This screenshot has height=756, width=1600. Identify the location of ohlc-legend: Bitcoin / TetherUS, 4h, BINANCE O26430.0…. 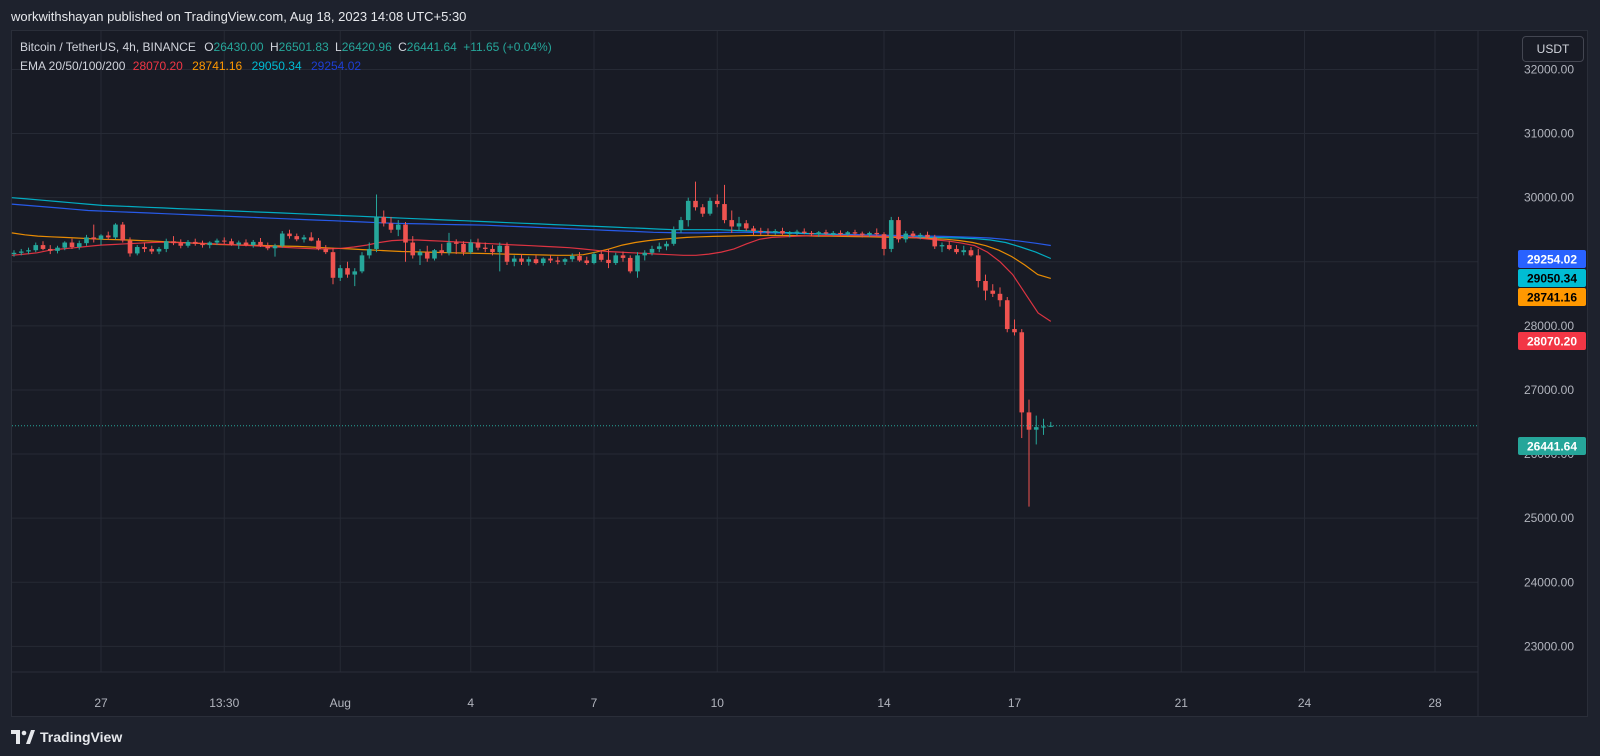
(286, 47).